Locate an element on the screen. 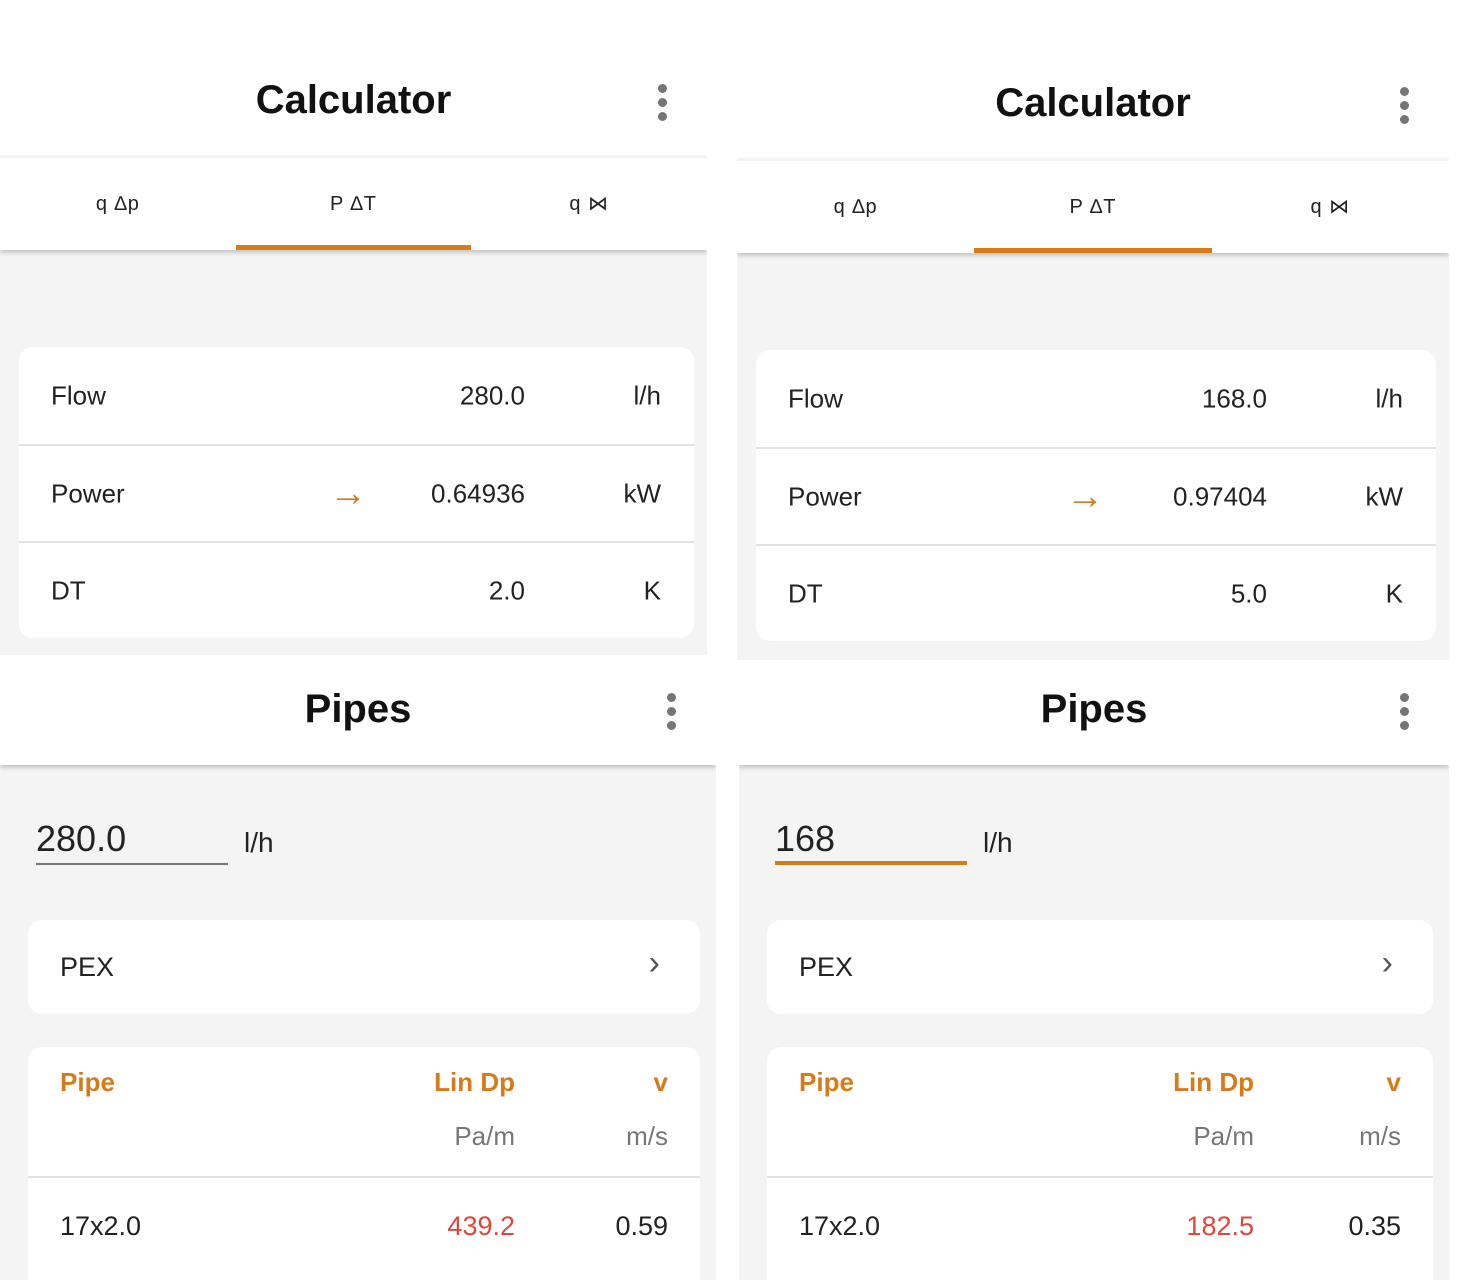 The image size is (1468, 1280). row-value: 0.64936 is located at coordinates (478, 493).